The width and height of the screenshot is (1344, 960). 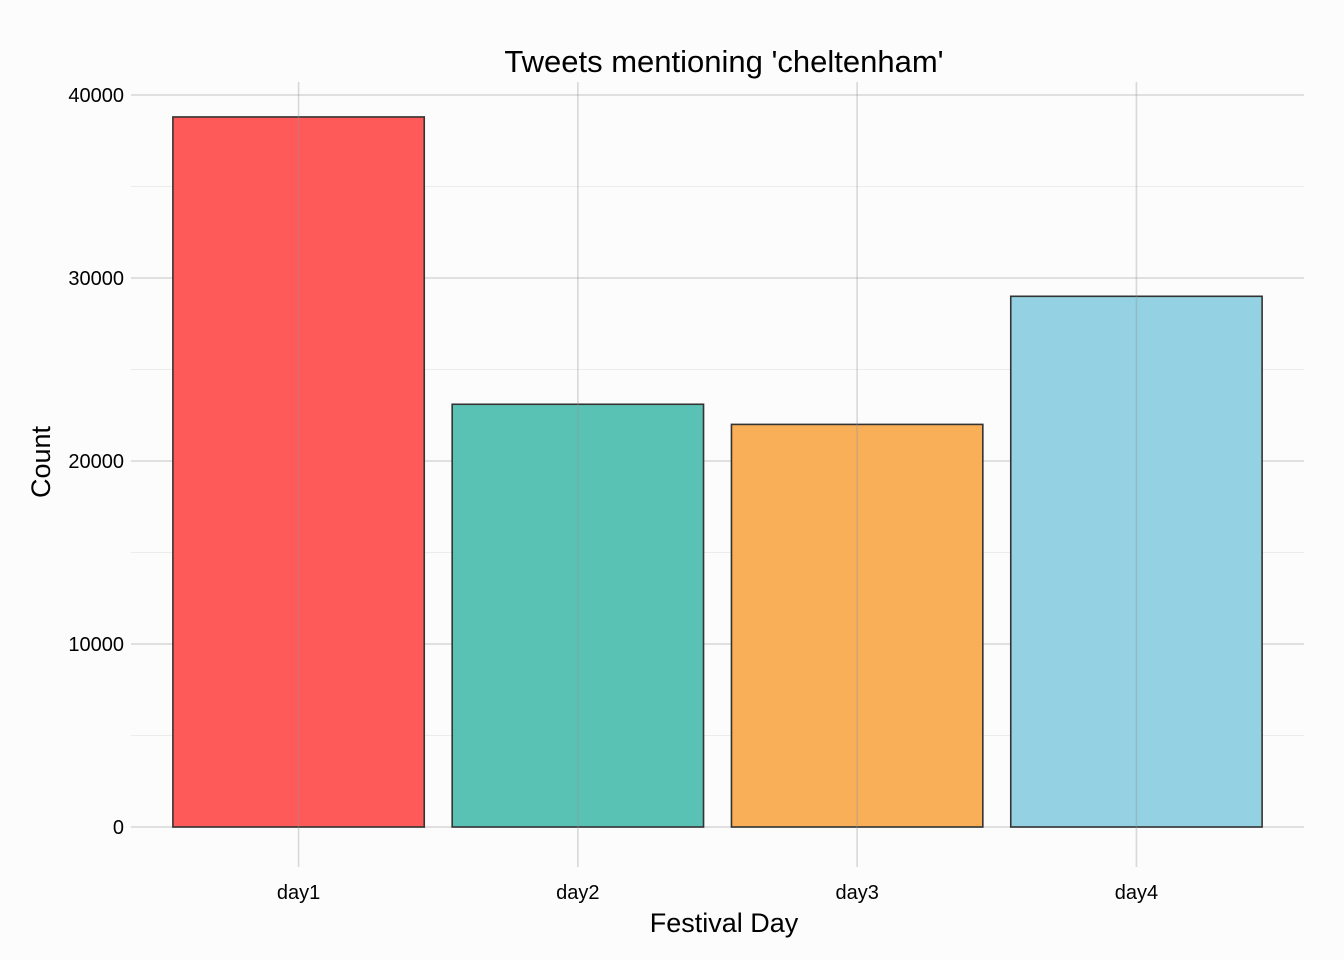 I want to click on y-axis-title: Count, so click(x=41, y=461).